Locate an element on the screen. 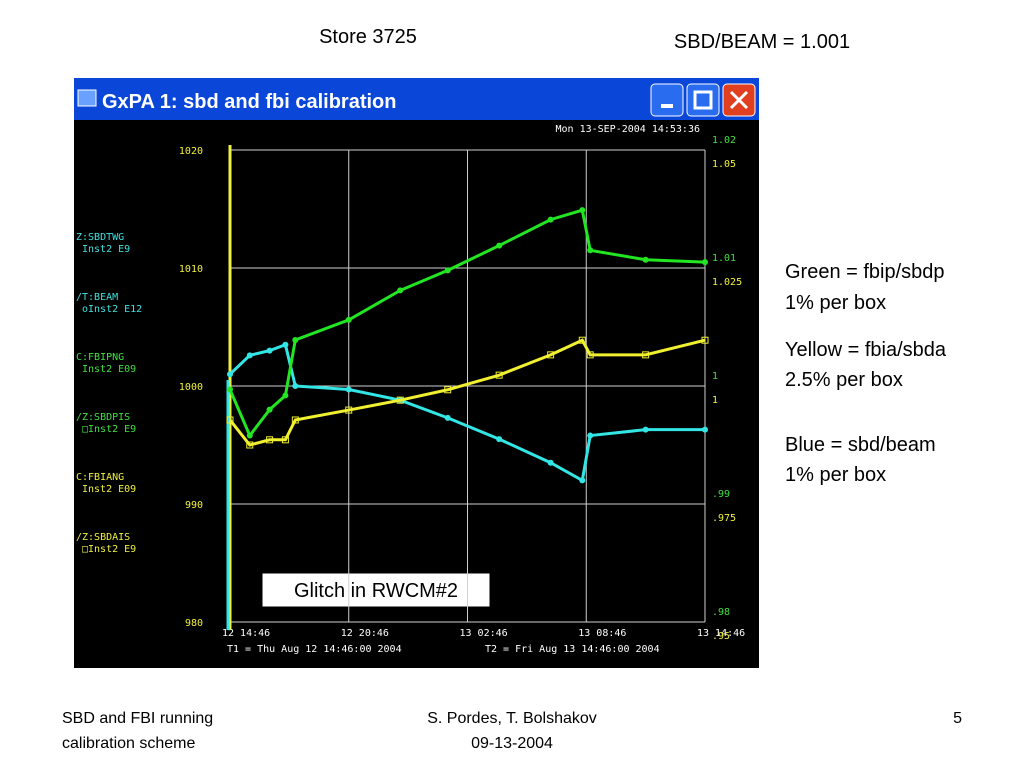 The image size is (1024, 768). y3-tick-label: 1 is located at coordinates (715, 400).